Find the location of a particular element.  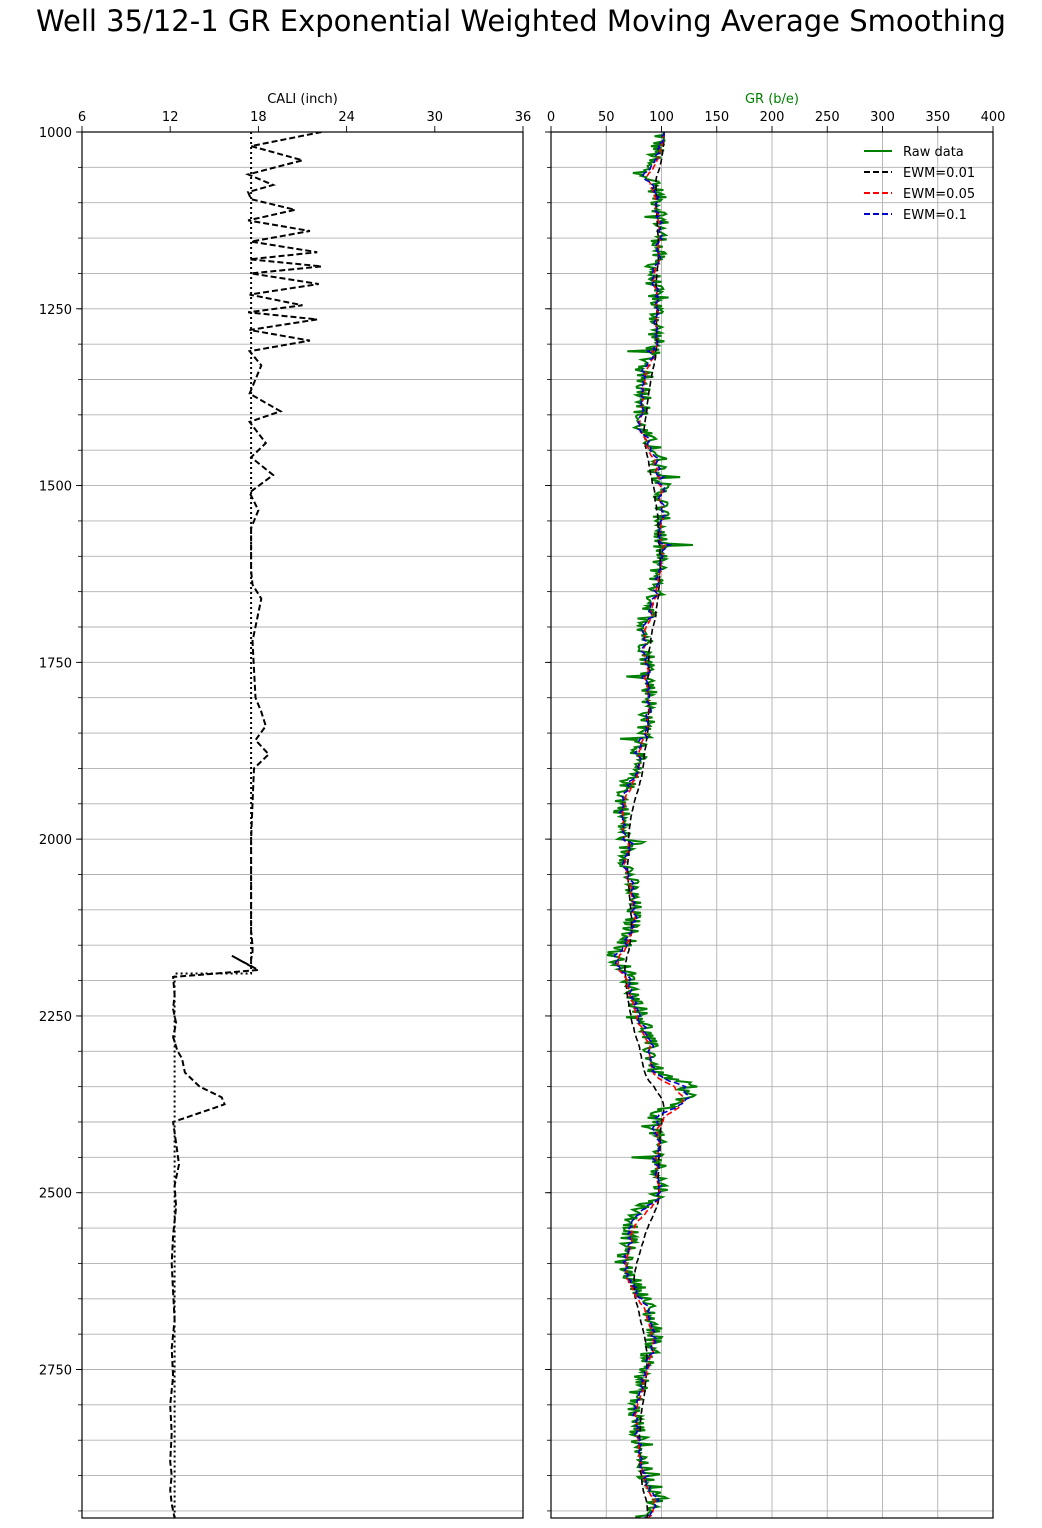

x-tick-label: 12 is located at coordinates (170, 117).